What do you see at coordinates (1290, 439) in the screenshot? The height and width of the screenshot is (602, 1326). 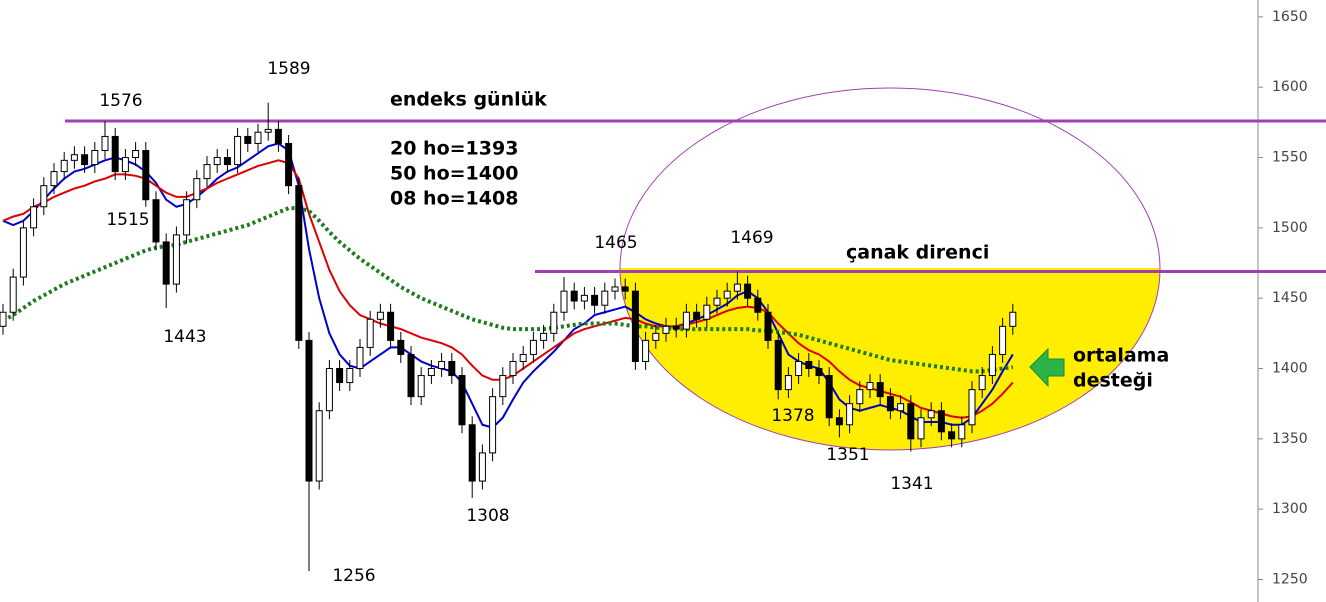 I see `y-tick-label: 1350` at bounding box center [1290, 439].